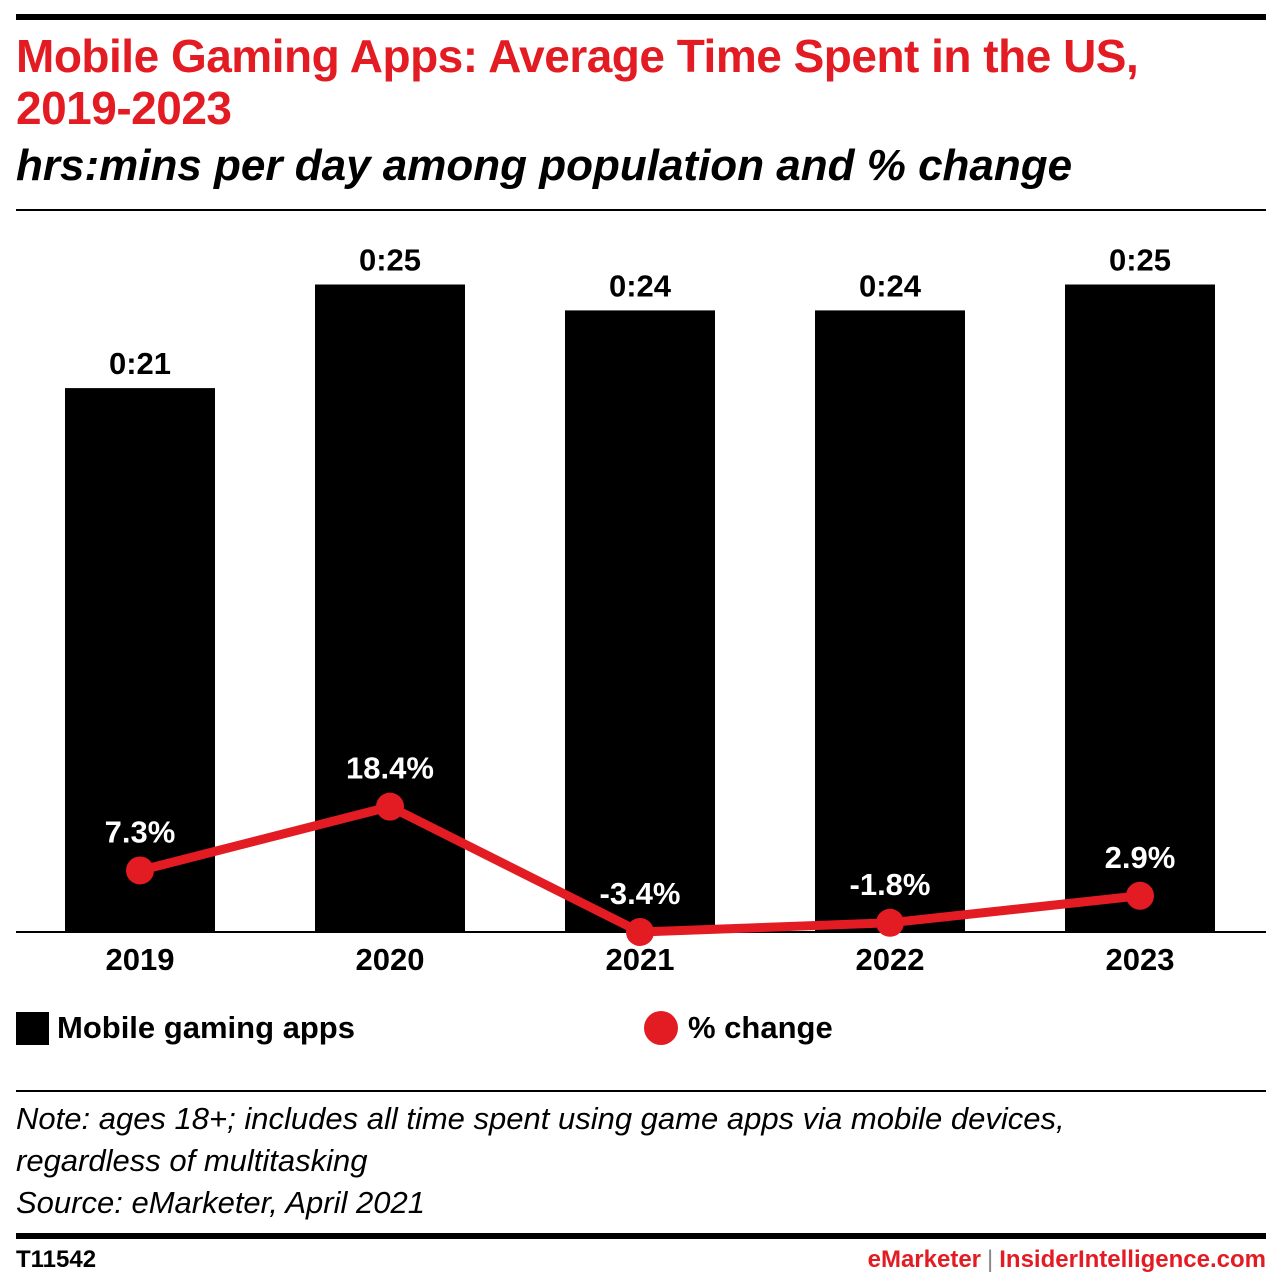 The width and height of the screenshot is (1280, 1278). I want to click on footer-brand: eMarketer | InsiderIntelligence.com, so click(1067, 1260).